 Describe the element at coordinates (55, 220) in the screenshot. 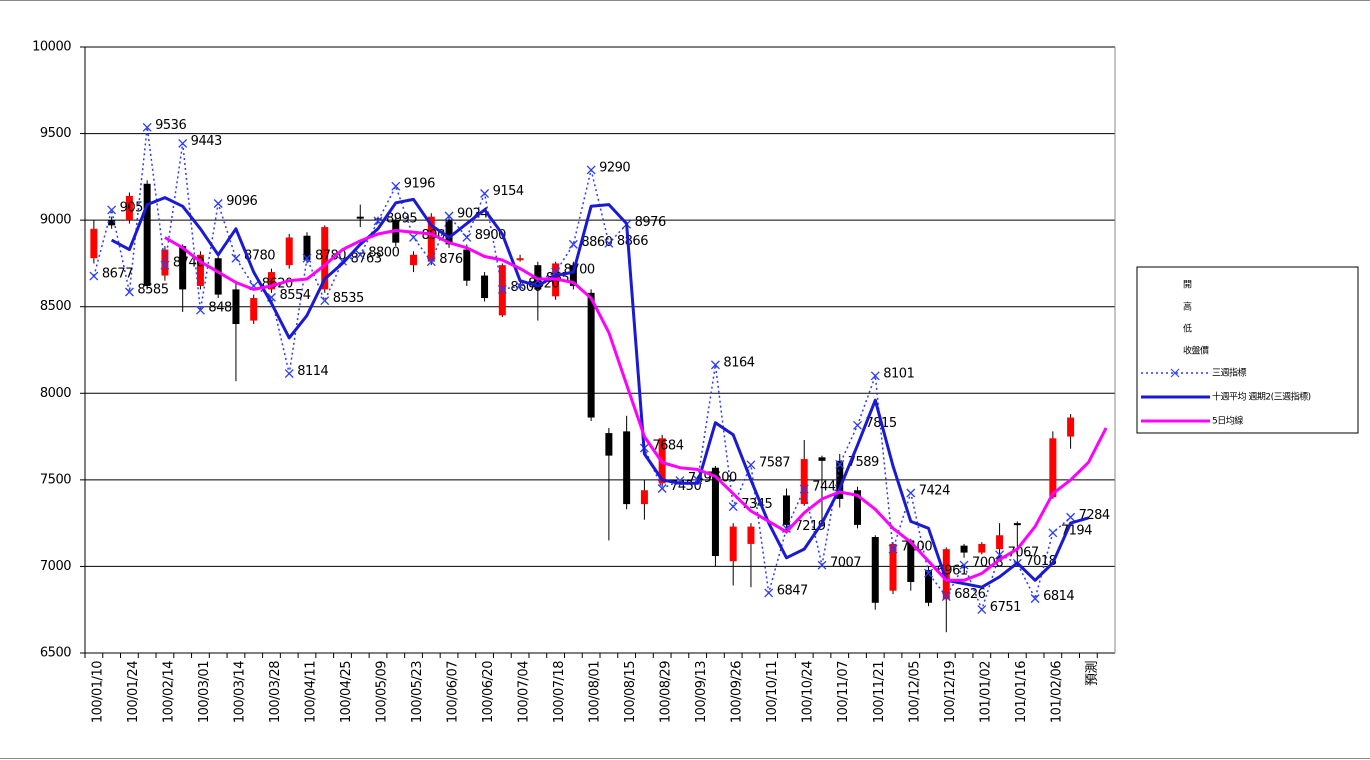

I see `y-tick-label: 9000` at that location.